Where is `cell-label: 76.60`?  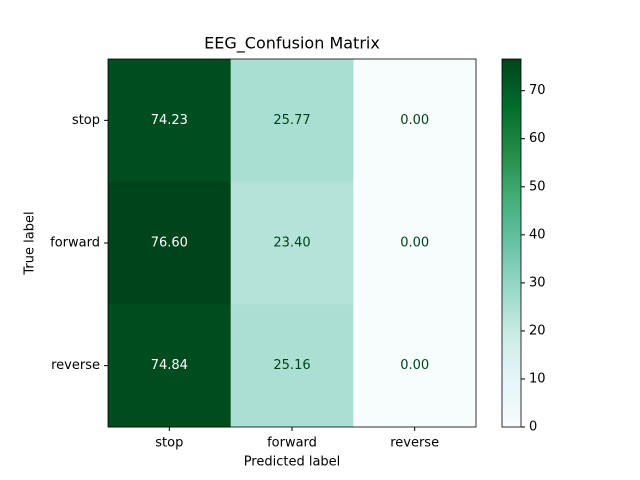
cell-label: 76.60 is located at coordinates (169, 243).